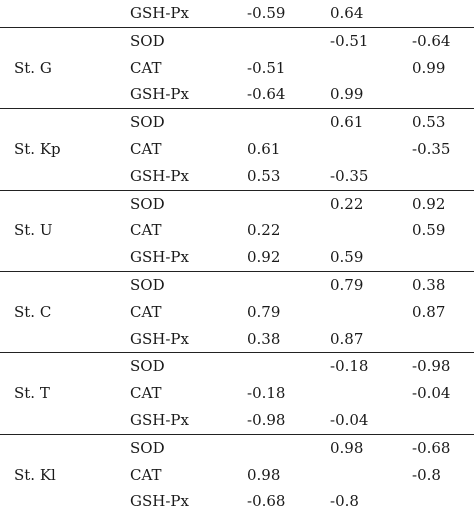 The width and height of the screenshot is (474, 515). I want to click on table-row: GSH-Px -0.59 0.64, so click(237, 13).